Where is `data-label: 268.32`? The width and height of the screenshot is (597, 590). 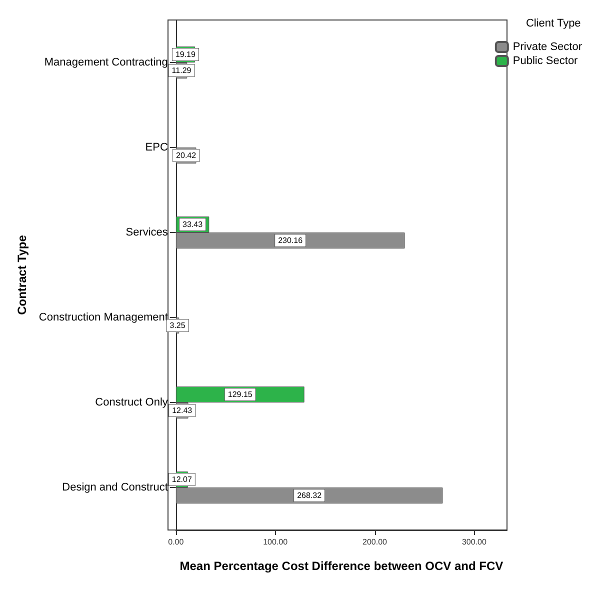 data-label: 268.32 is located at coordinates (309, 495).